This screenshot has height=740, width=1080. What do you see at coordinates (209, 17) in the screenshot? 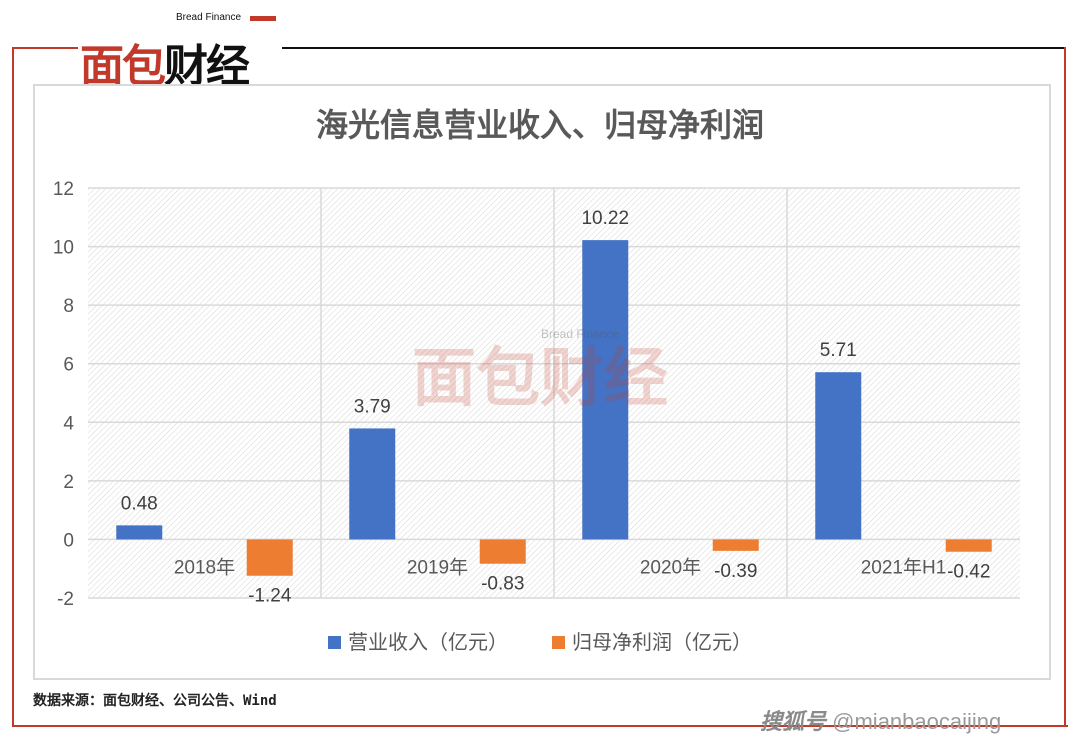
I see `brand-logo-en: Bread Finance` at bounding box center [209, 17].